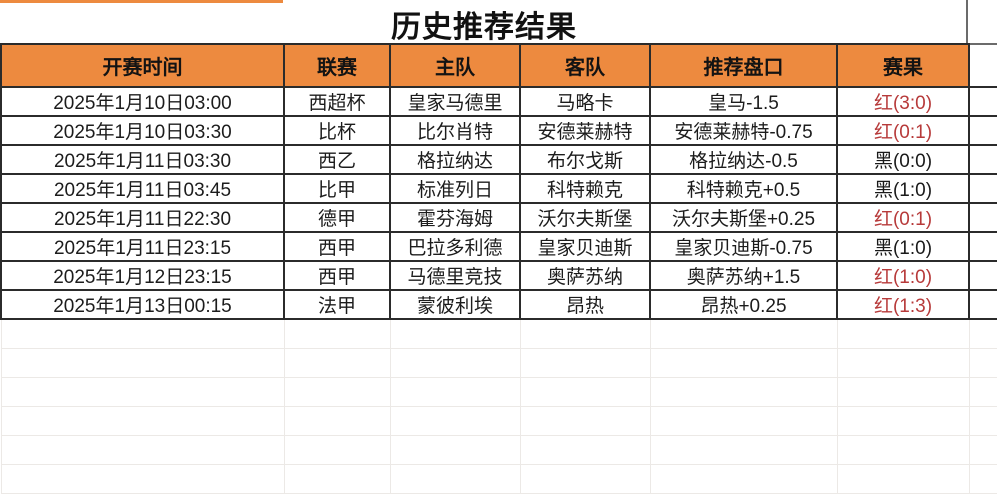 The height and width of the screenshot is (498, 997). What do you see at coordinates (743, 275) in the screenshot?
I see `cell-handicap: 奥萨苏纳+1.5` at bounding box center [743, 275].